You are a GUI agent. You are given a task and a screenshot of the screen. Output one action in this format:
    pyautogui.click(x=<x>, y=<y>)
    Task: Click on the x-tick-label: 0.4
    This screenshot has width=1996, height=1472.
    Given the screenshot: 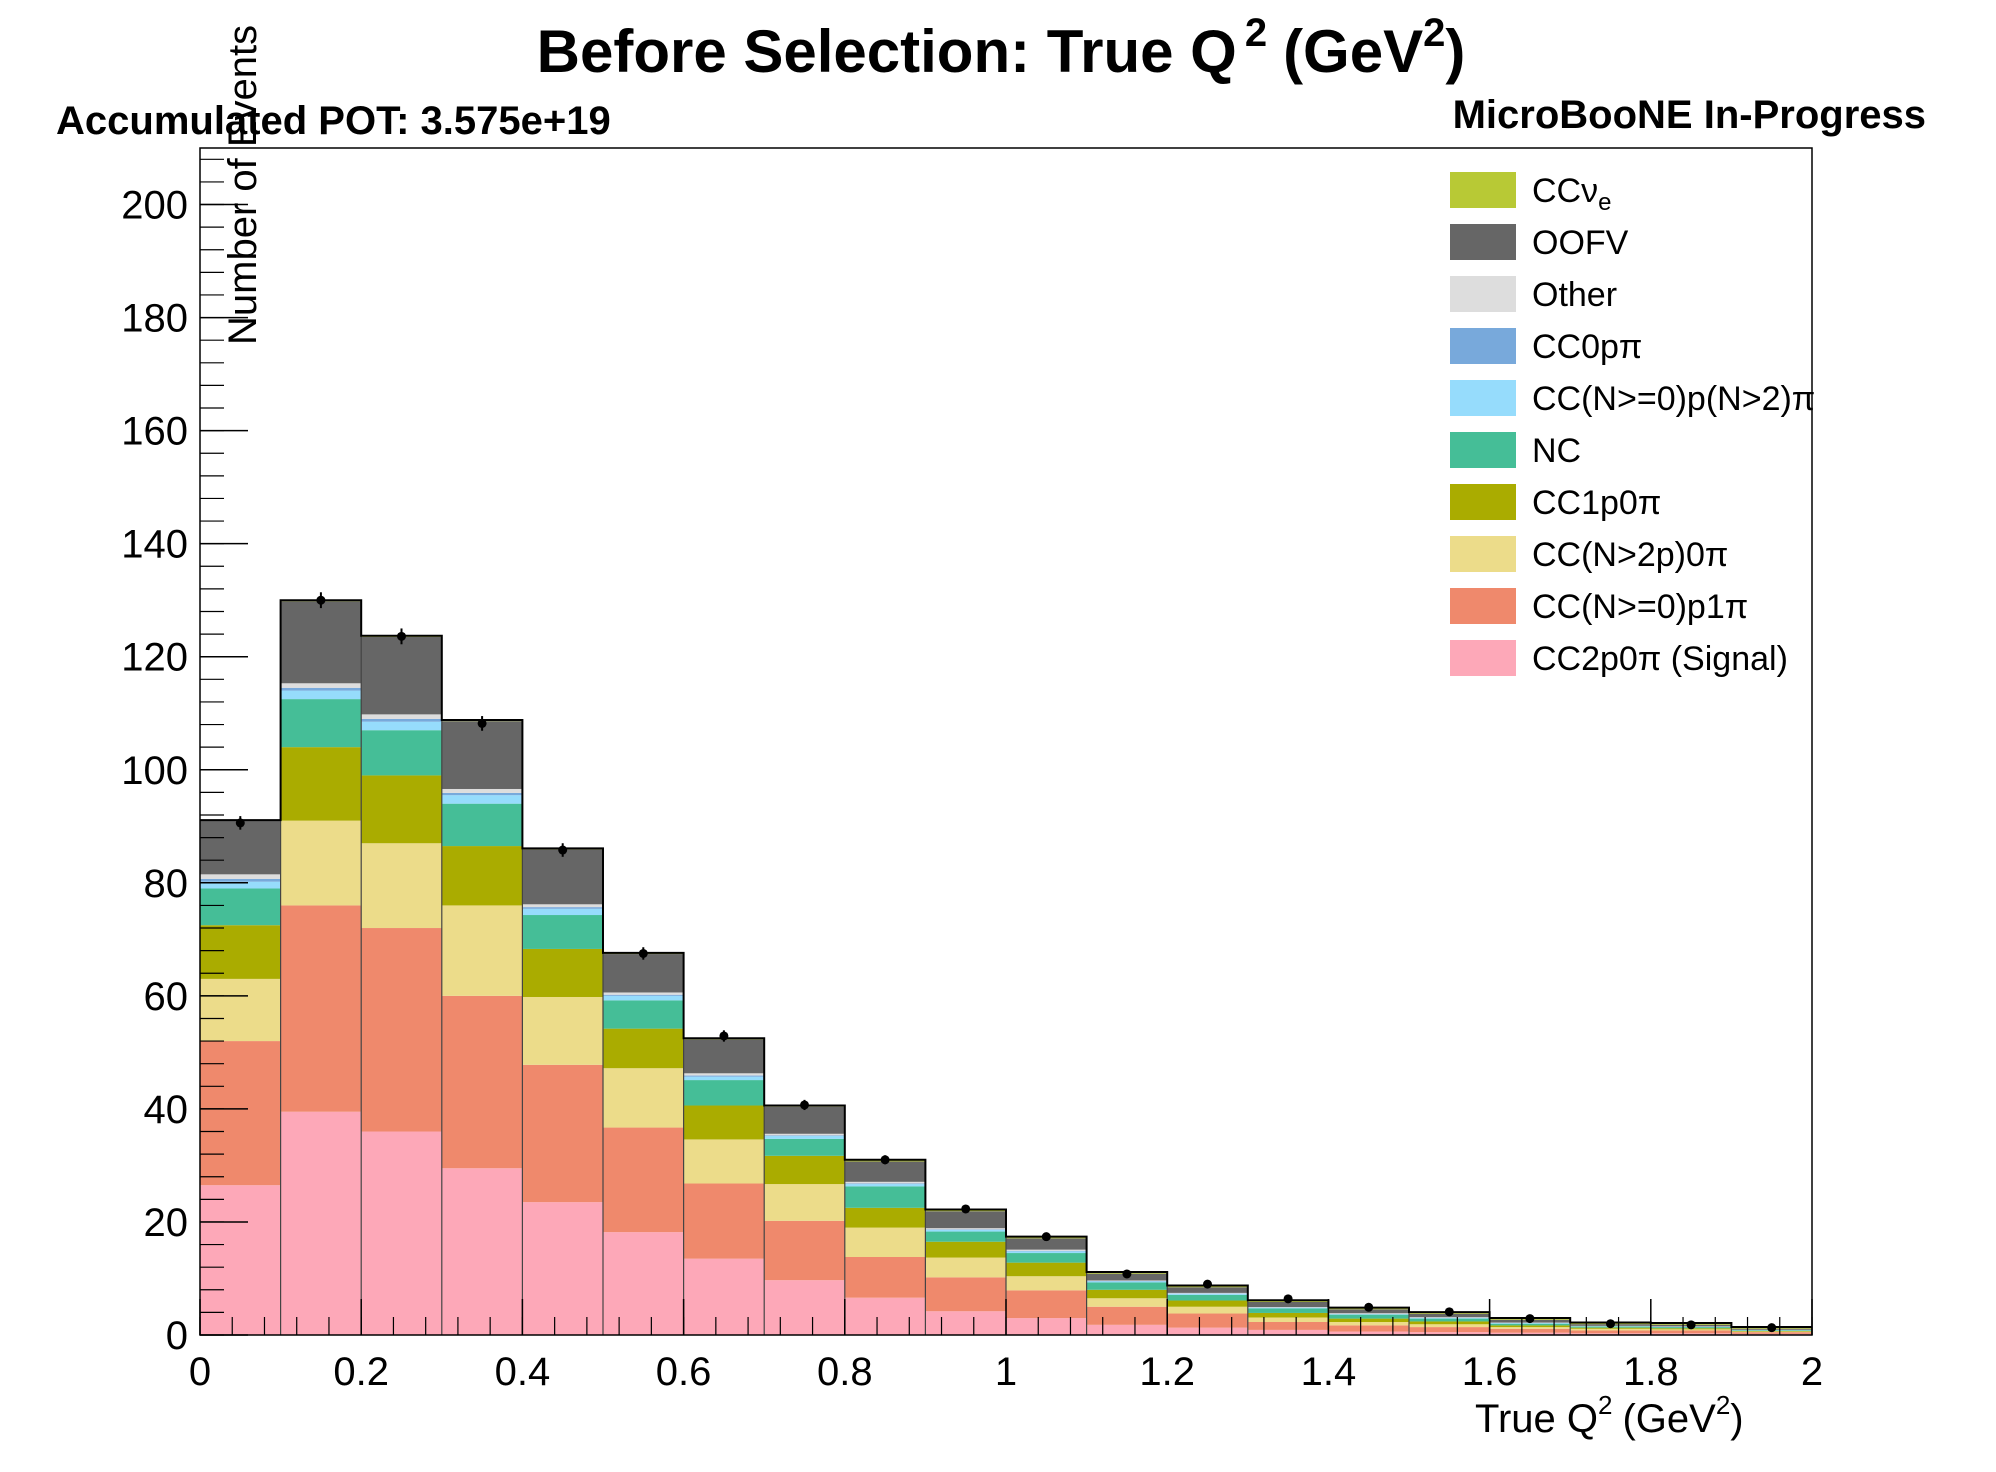 What is the action you would take?
    pyautogui.click(x=523, y=1372)
    